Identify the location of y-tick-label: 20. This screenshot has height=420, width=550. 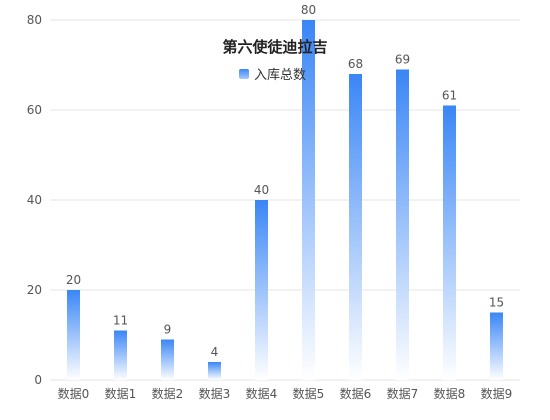
(34, 290).